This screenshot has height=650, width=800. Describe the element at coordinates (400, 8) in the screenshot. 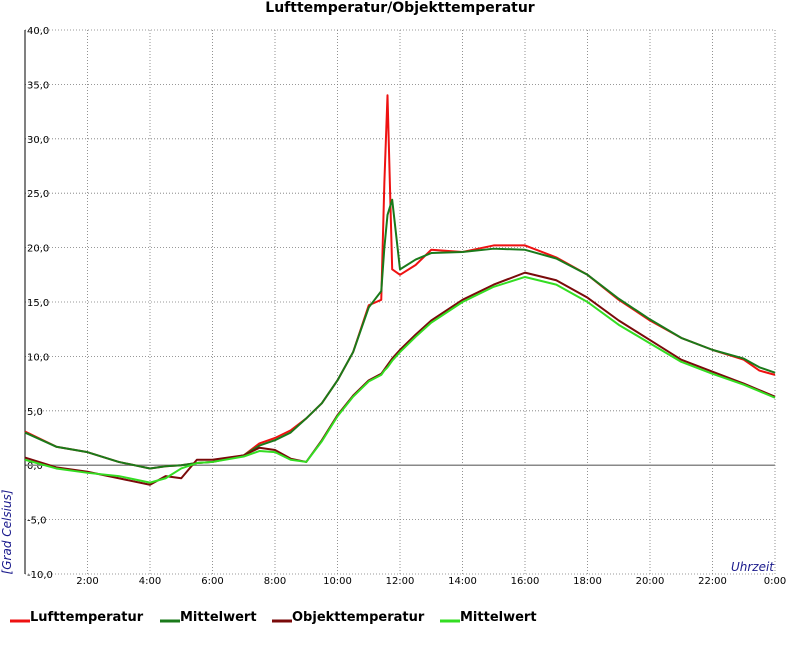

I see `chart-title: Lufttemperatur/Objekttemperatur` at that location.